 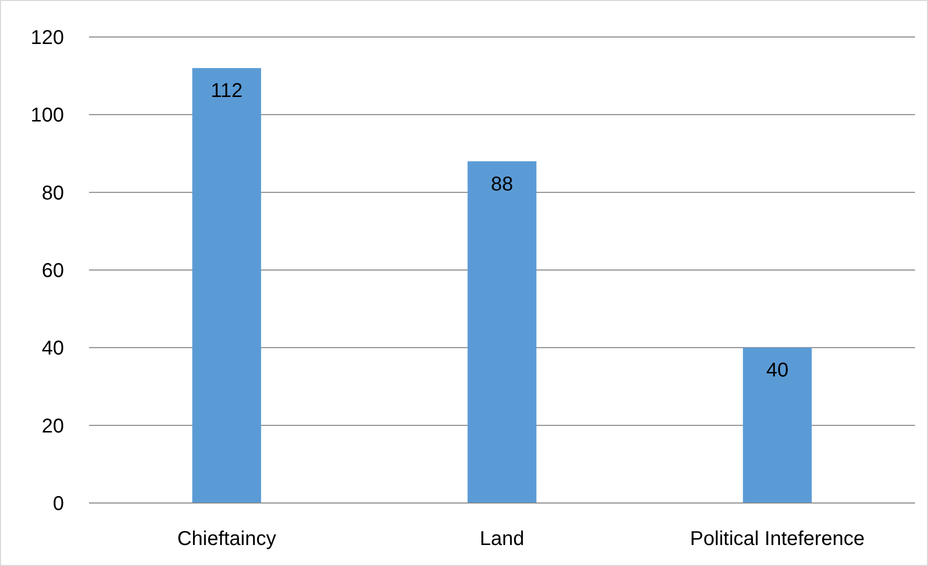 I want to click on data-label: 112, so click(x=226, y=91).